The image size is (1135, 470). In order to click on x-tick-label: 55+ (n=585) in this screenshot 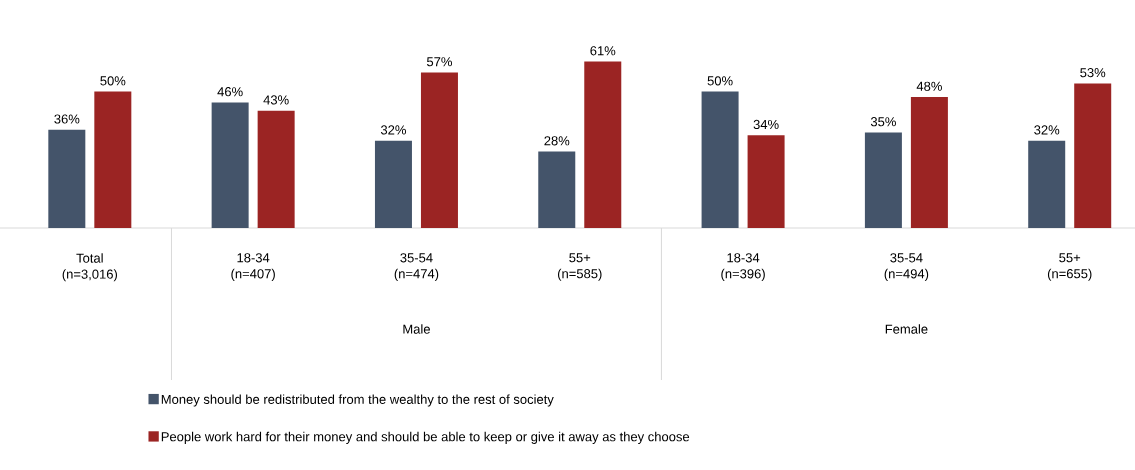, I will do `click(579, 267)`.